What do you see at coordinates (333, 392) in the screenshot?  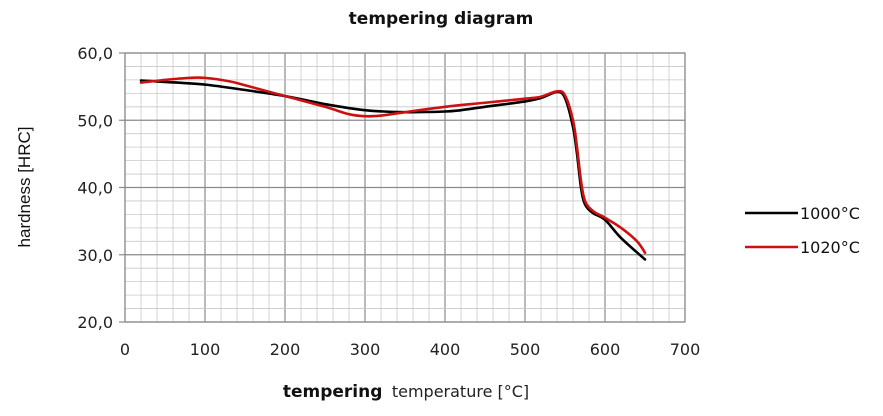 I see `x-axis-label-bold: tempering` at bounding box center [333, 392].